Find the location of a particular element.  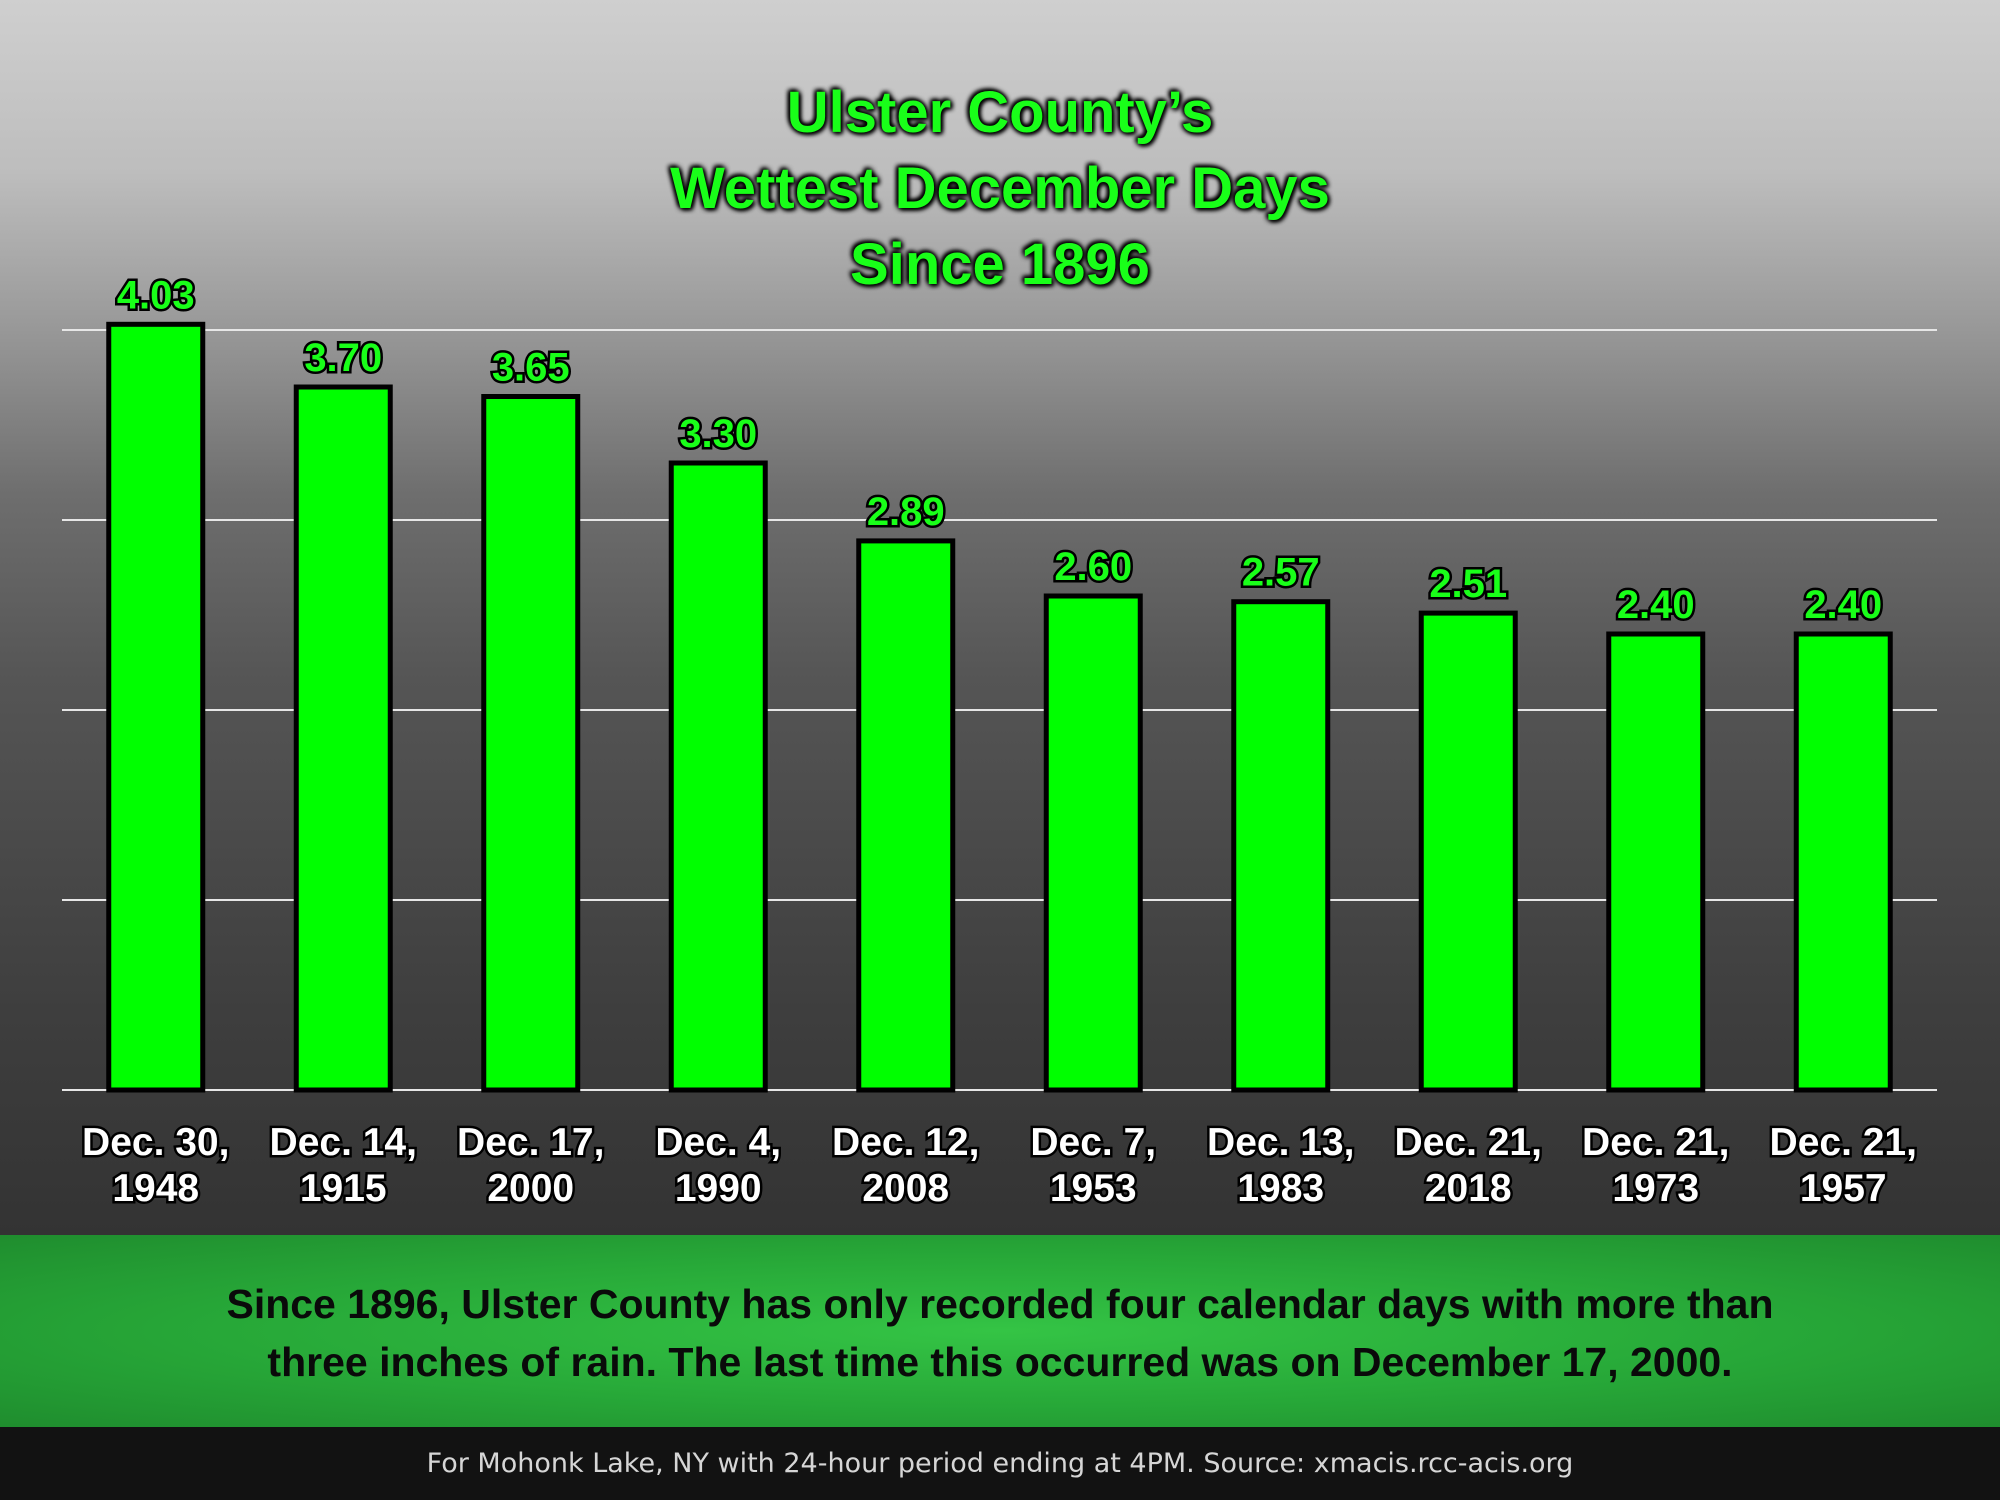

value-label-1: 3.70 is located at coordinates (343, 358).